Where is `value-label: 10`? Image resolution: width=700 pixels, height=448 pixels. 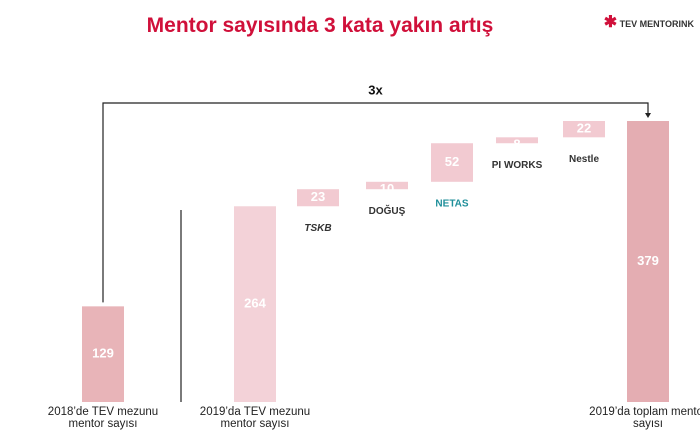 value-label: 10 is located at coordinates (387, 188).